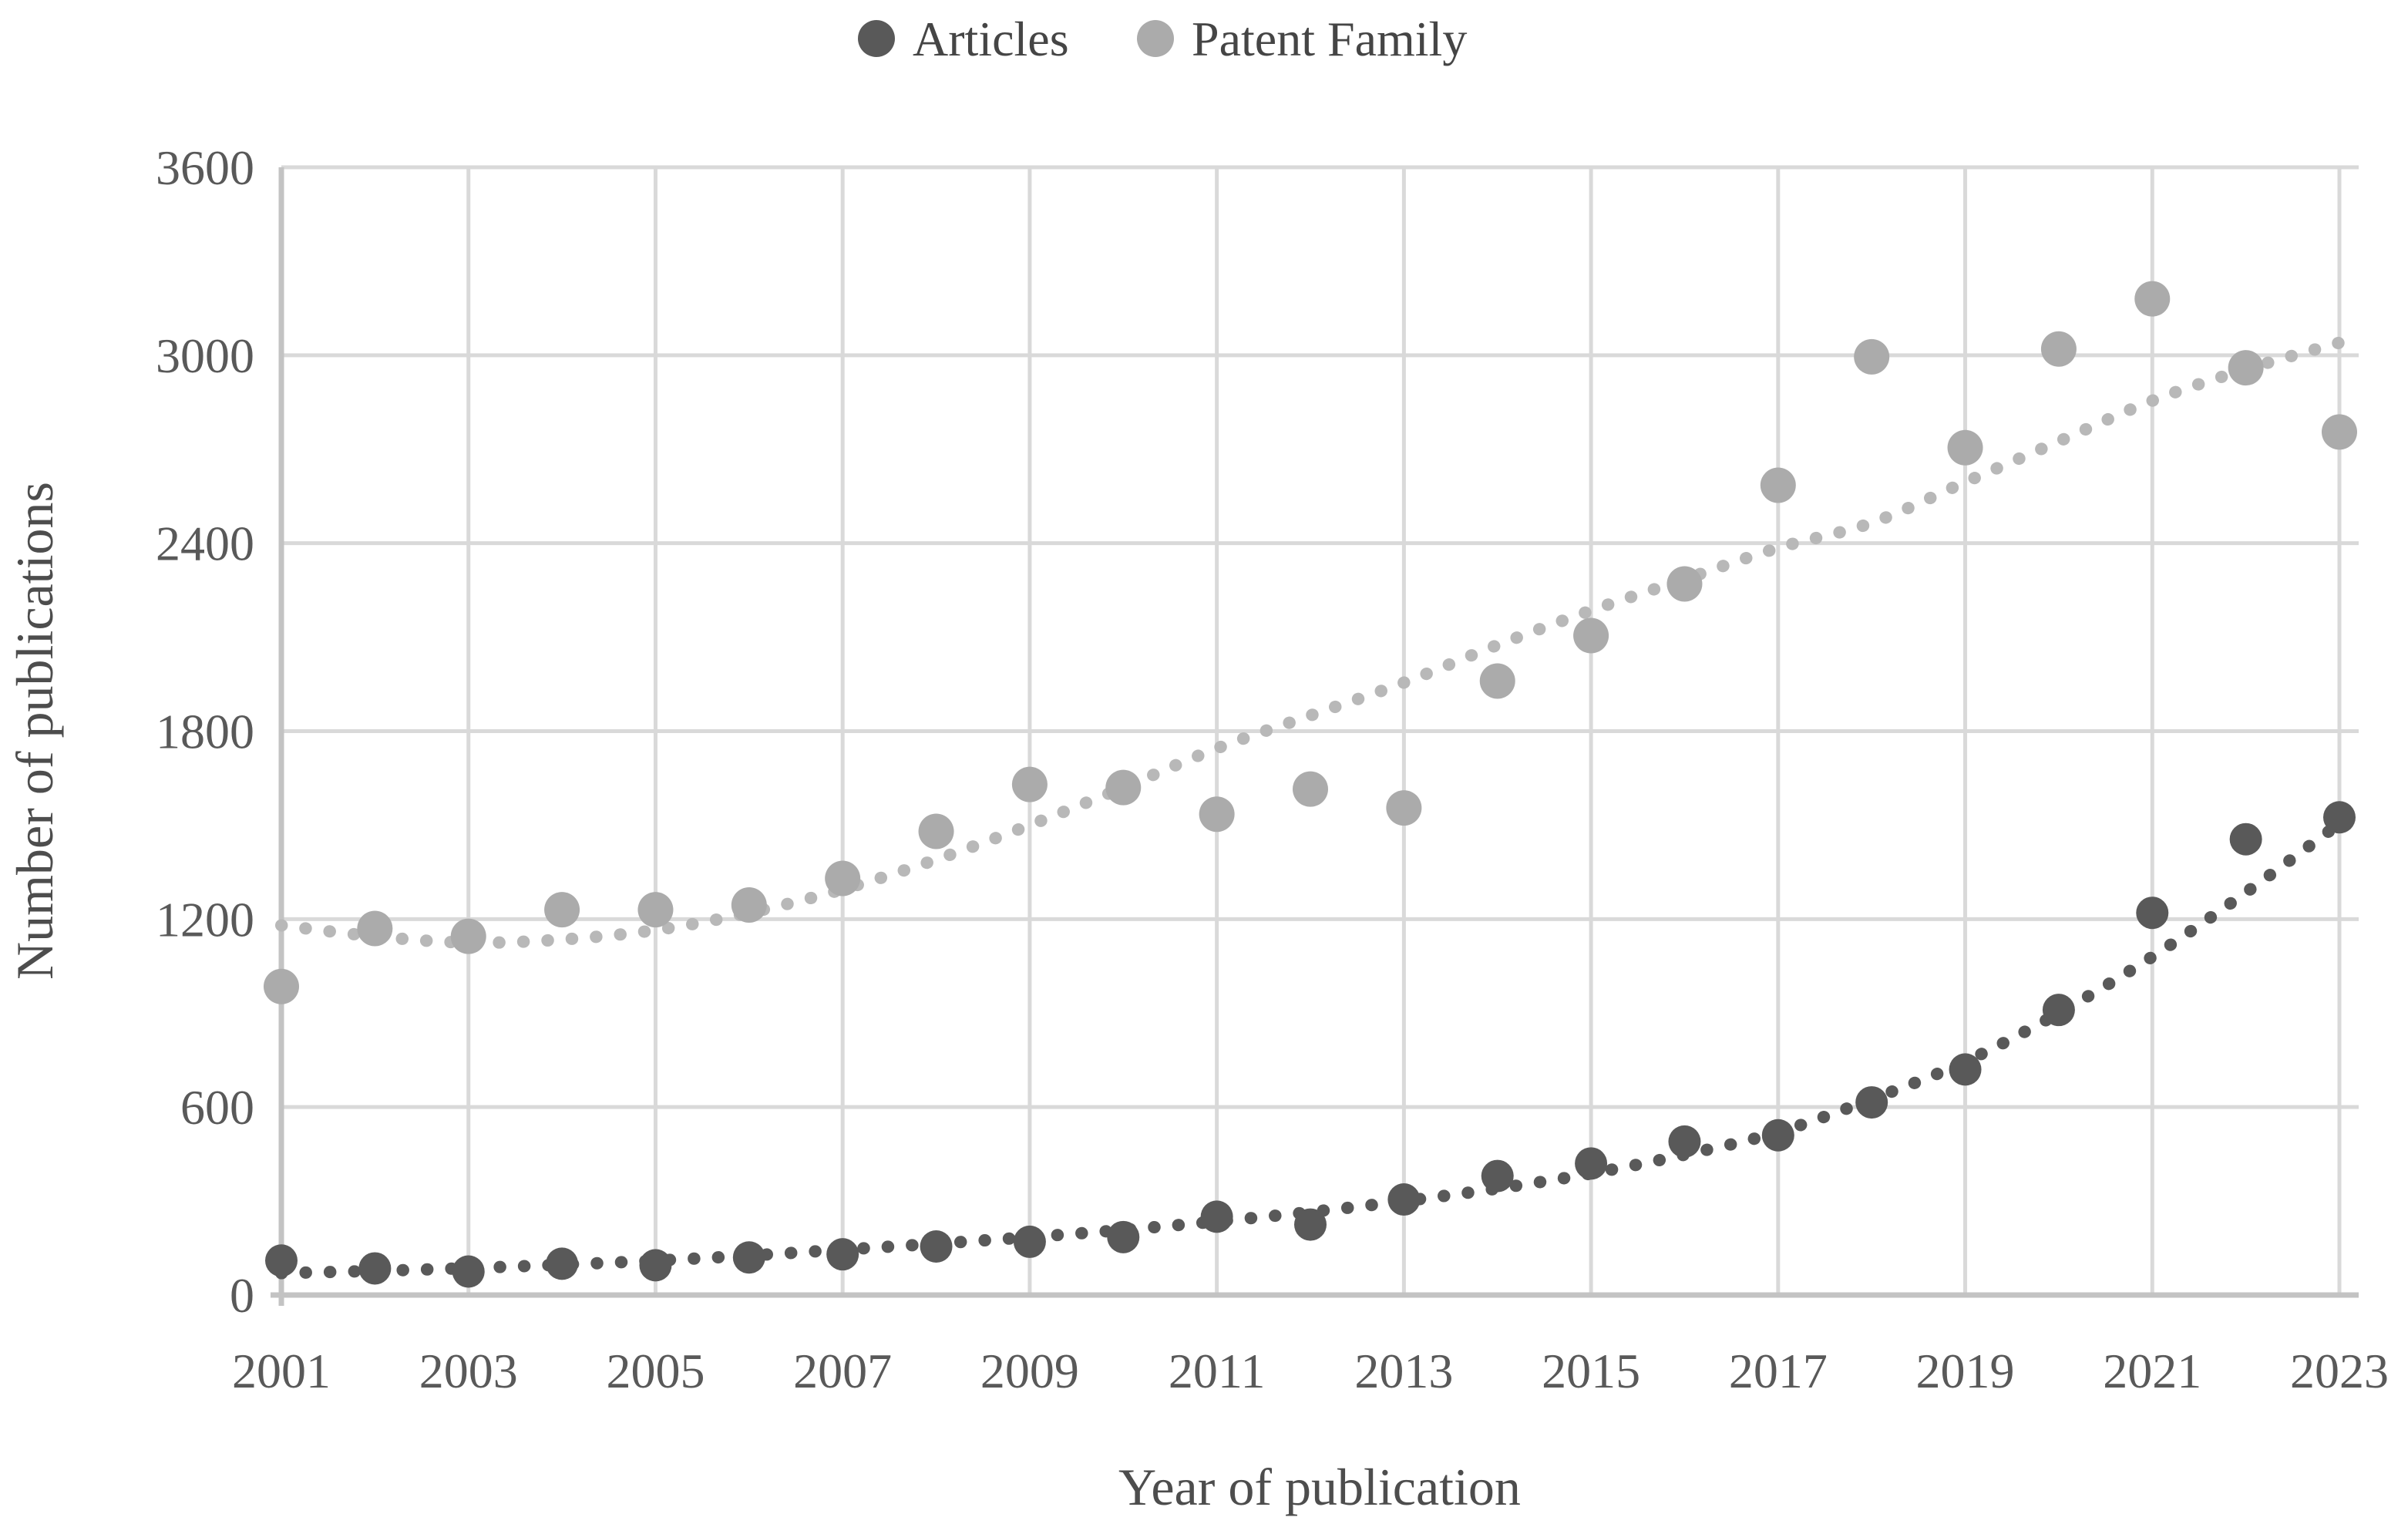 The width and height of the screenshot is (2408, 1534). Describe the element at coordinates (468, 1272) in the screenshot. I see `articles-point-2003` at that location.